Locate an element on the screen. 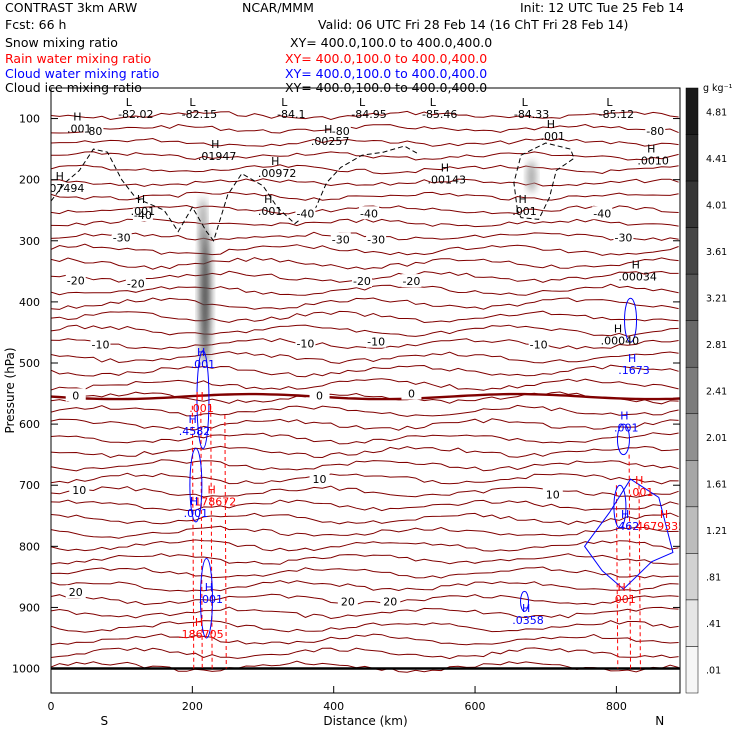  colorbar-unit: g kg⁻¹ is located at coordinates (718, 88).